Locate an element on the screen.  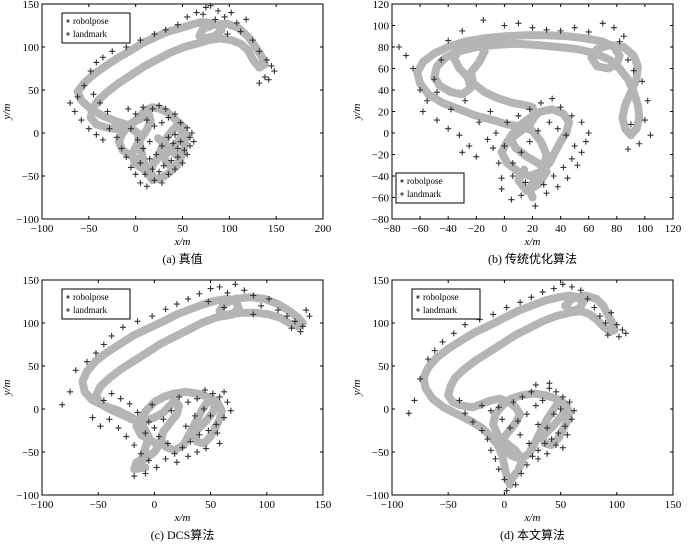
x-tick-label: 120 is located at coordinates (673, 229).